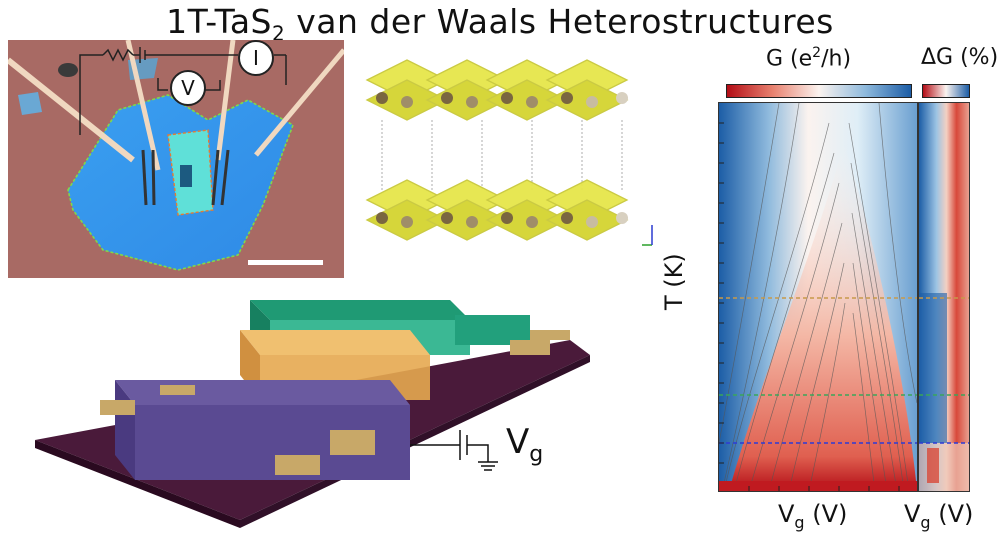 This screenshot has height=538, width=1000. Describe the element at coordinates (525, 444) in the screenshot. I see `gate-voltage-label: Vg` at that location.